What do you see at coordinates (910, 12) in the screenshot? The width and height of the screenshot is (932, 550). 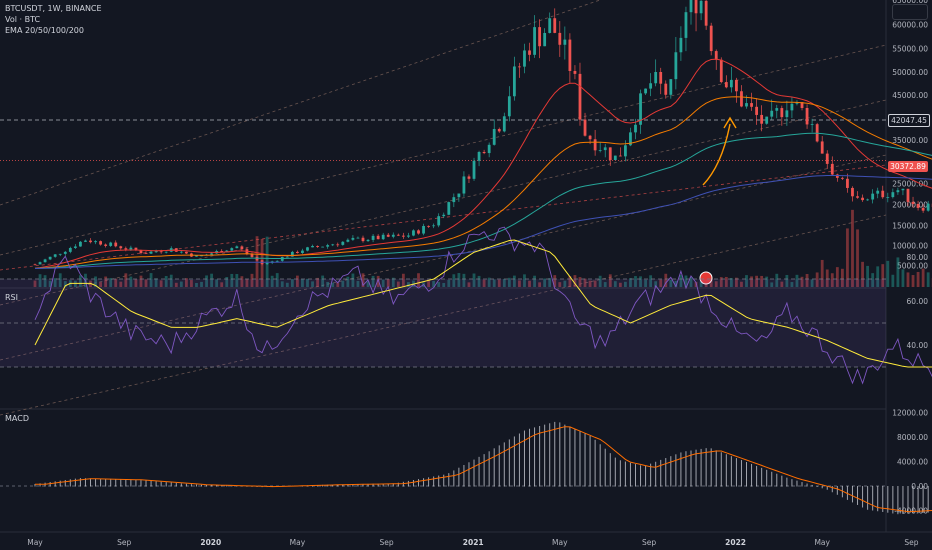 I see `price-scale-button` at bounding box center [910, 12].